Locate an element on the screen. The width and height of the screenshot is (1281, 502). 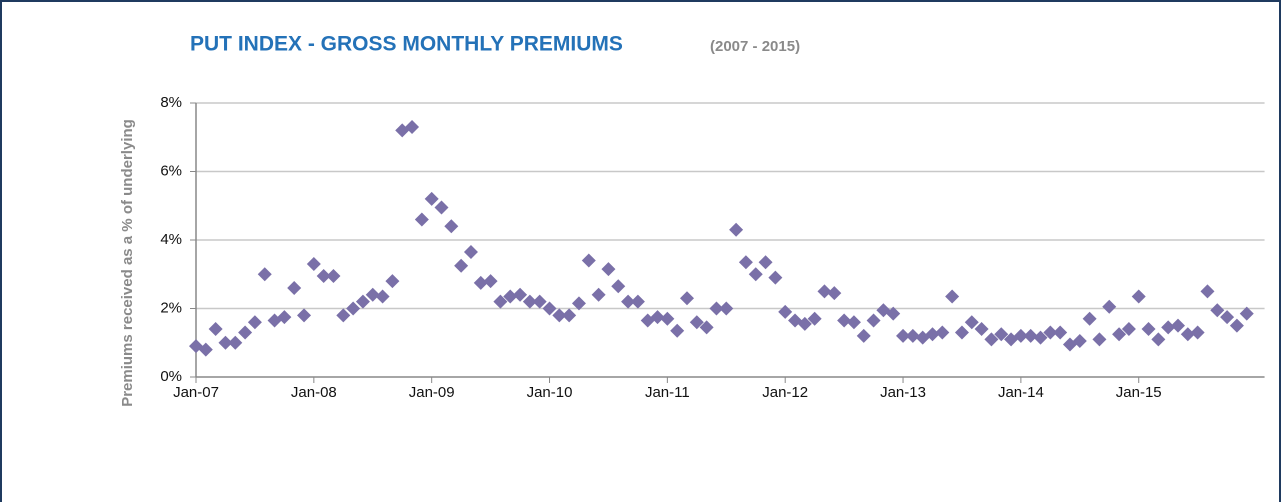
x-tick-label: Jan-14 is located at coordinates (1021, 392).